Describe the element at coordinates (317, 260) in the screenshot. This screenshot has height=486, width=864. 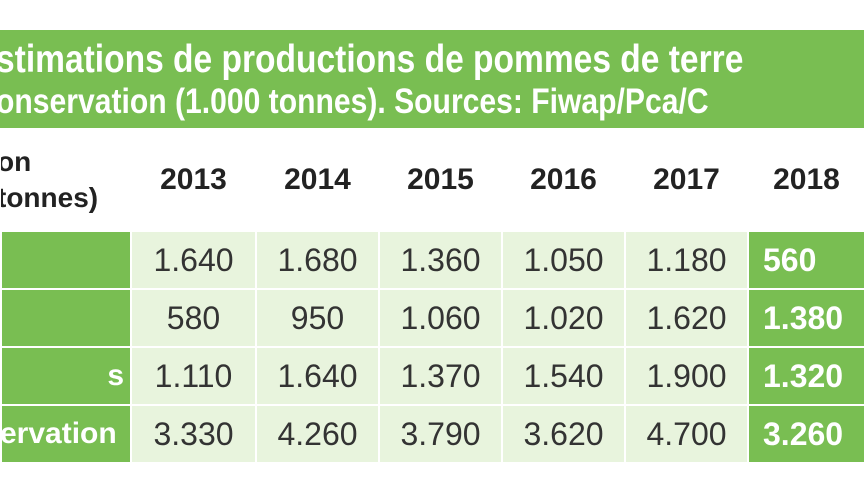
I see `table-cell: 1.680` at that location.